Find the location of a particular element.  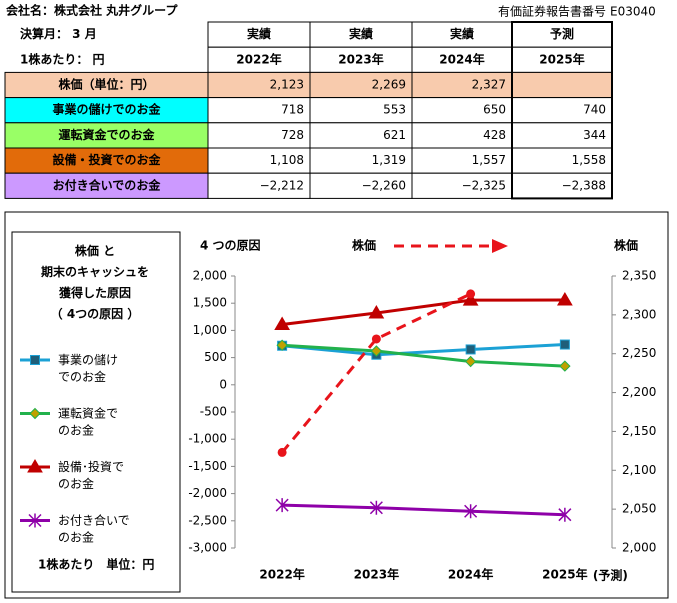

legend-label: 事業の儲けでのお金 is located at coordinates (88, 368).